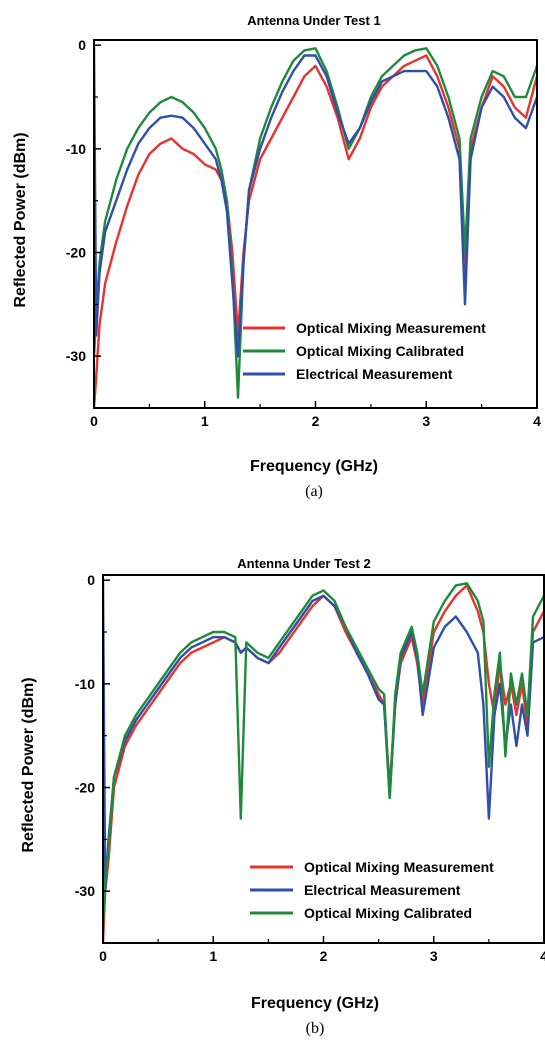 The width and height of the screenshot is (545, 1043). Describe the element at coordinates (434, 956) in the screenshot. I see `chart-b-x-tick-label: 3` at that location.